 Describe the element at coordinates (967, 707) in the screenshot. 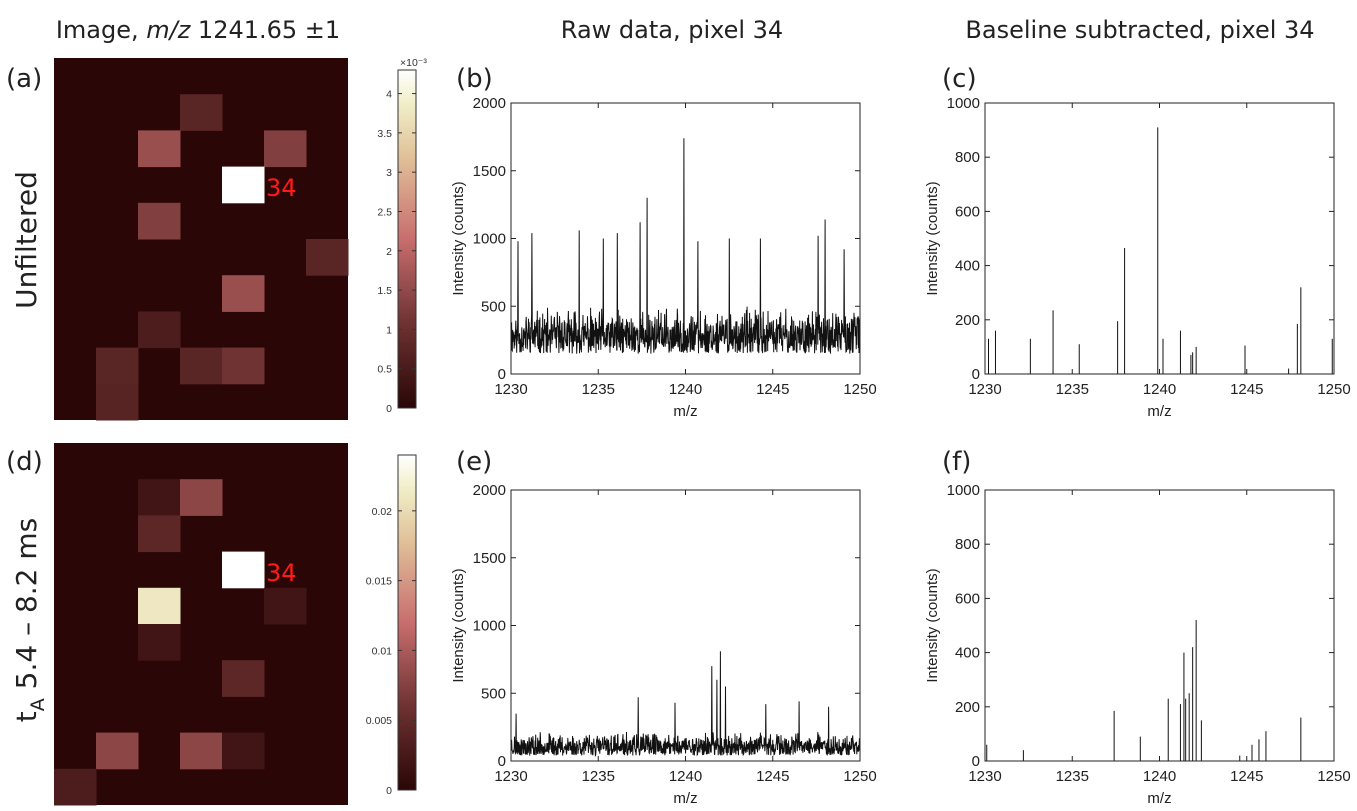

I see `y-tick-label: 200` at that location.